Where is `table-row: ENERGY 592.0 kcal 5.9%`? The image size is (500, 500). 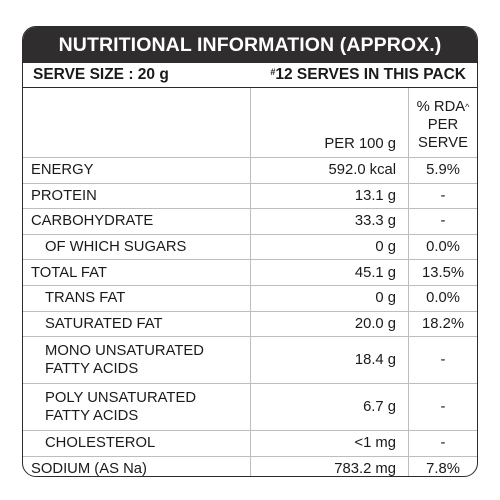
table-row: ENERGY 592.0 kcal 5.9% is located at coordinates (250, 170).